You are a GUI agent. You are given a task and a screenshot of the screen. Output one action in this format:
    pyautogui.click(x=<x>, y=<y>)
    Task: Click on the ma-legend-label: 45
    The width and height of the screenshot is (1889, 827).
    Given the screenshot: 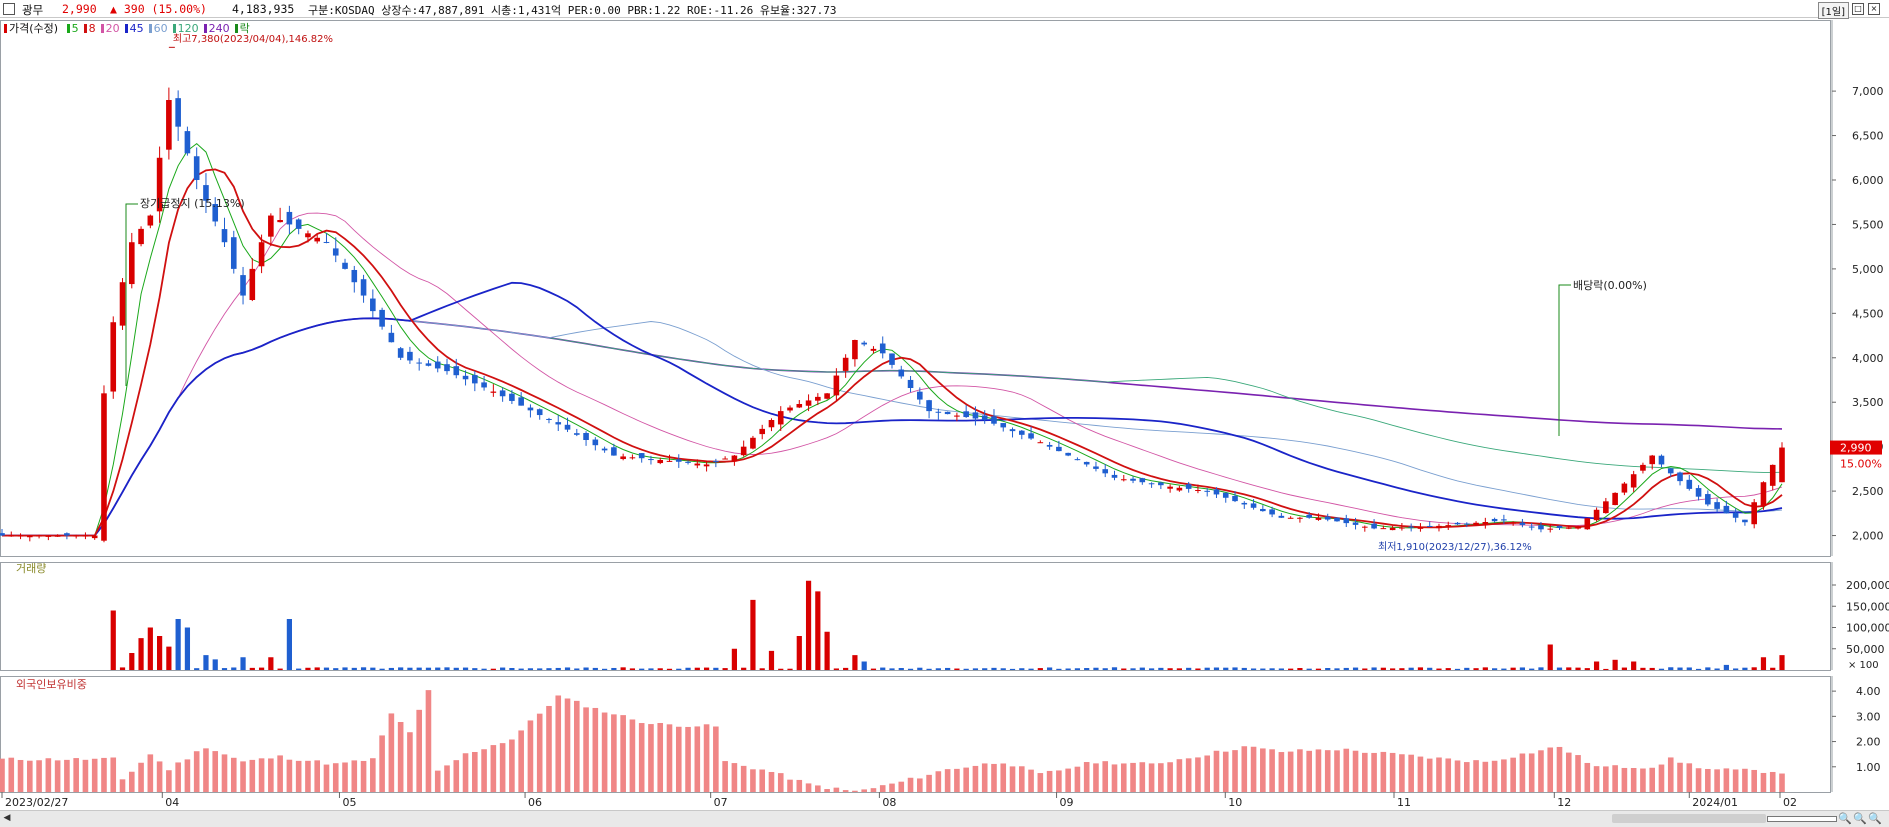 What is the action you would take?
    pyautogui.click(x=136, y=28)
    